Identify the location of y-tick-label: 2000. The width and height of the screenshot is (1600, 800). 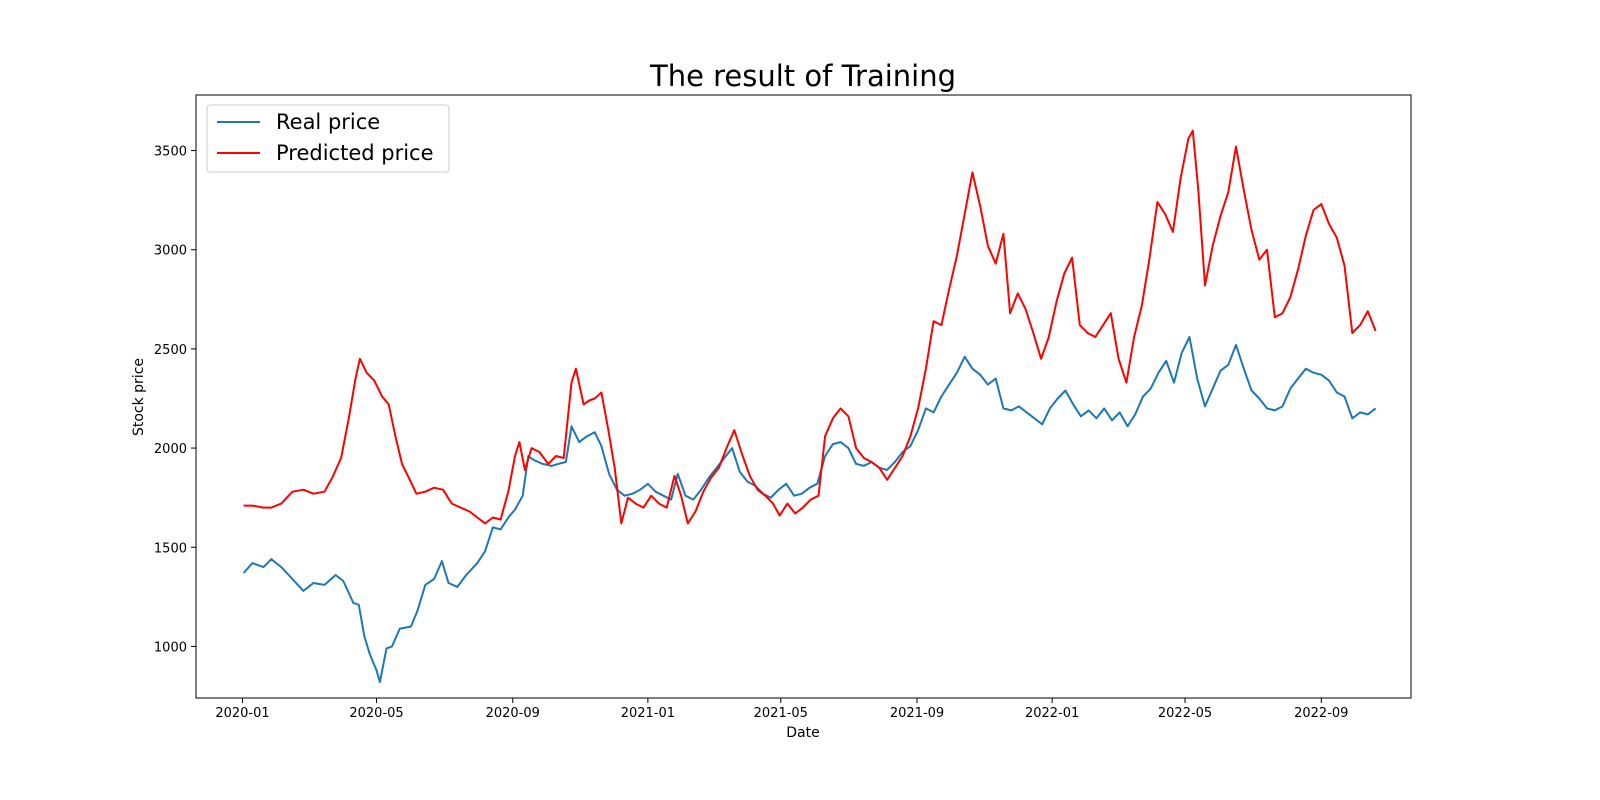
(170, 449).